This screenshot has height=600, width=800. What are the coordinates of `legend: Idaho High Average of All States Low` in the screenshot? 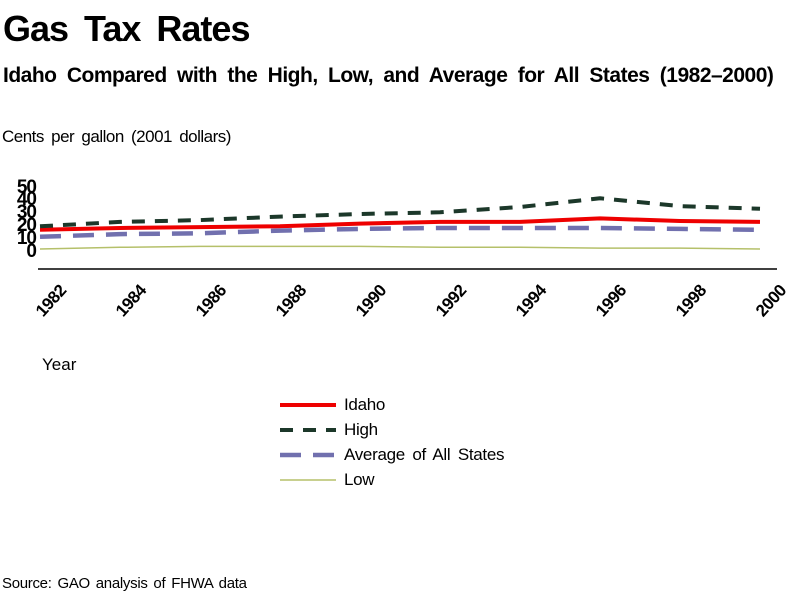 It's located at (392, 442).